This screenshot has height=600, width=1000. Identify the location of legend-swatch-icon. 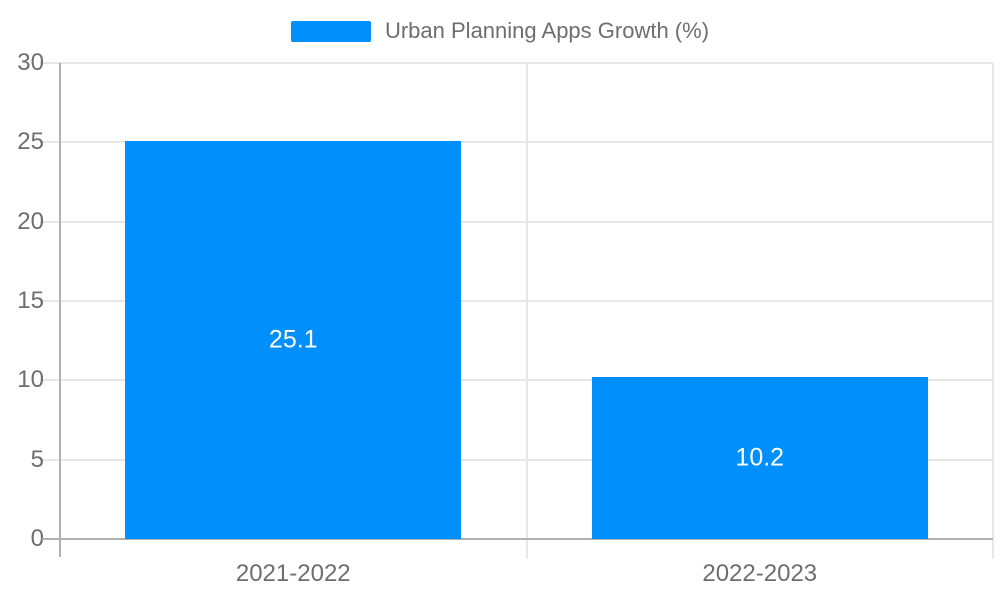
(330, 31).